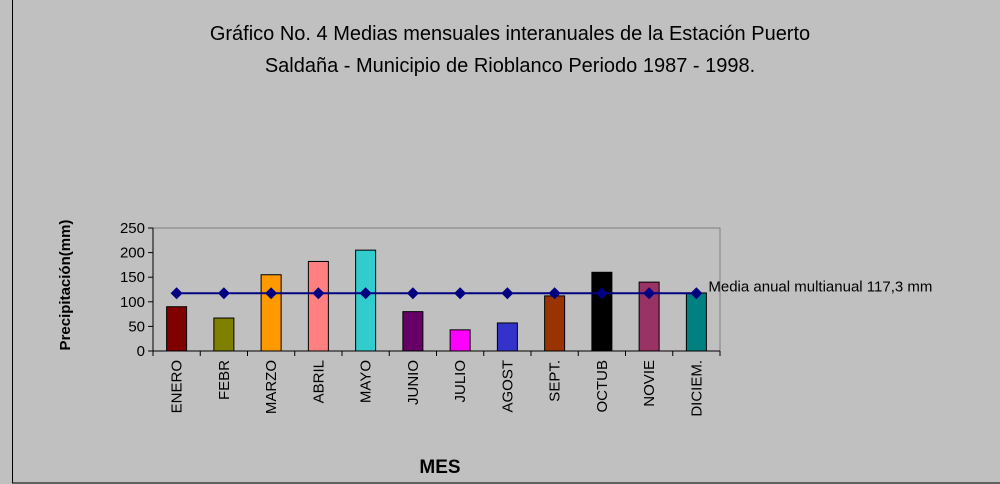 The image size is (1000, 484). I want to click on x-tick-label: JUNIO, so click(413, 382).